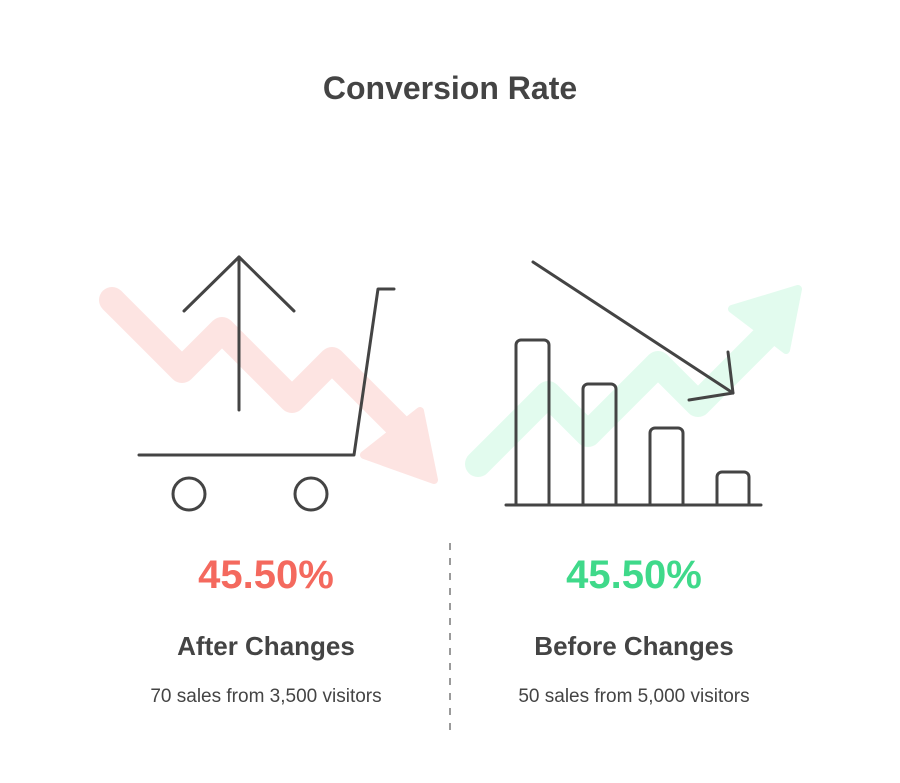 The height and width of the screenshot is (783, 900). What do you see at coordinates (266, 575) in the screenshot?
I see `after-percentage: 45.50%` at bounding box center [266, 575].